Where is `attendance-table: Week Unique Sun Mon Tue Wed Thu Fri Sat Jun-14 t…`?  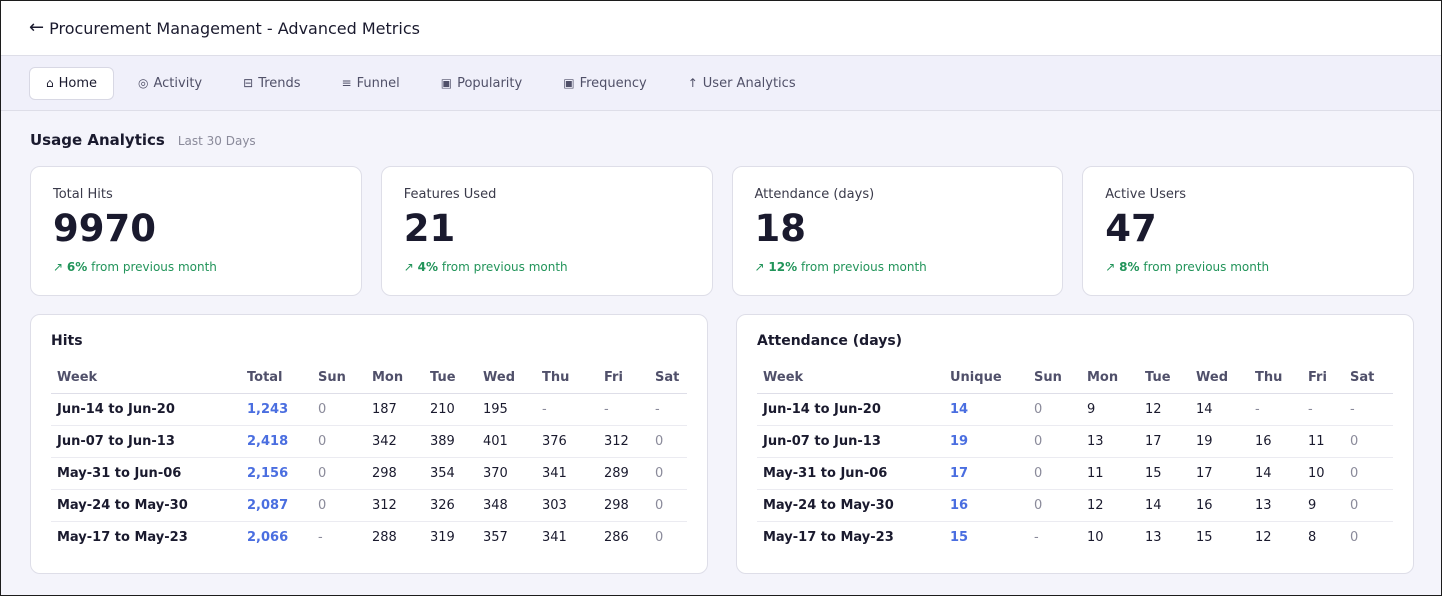
attendance-table: Week Unique Sun Mon Tue Wed Thu Fri Sat Jun-14 t… is located at coordinates (1075, 457).